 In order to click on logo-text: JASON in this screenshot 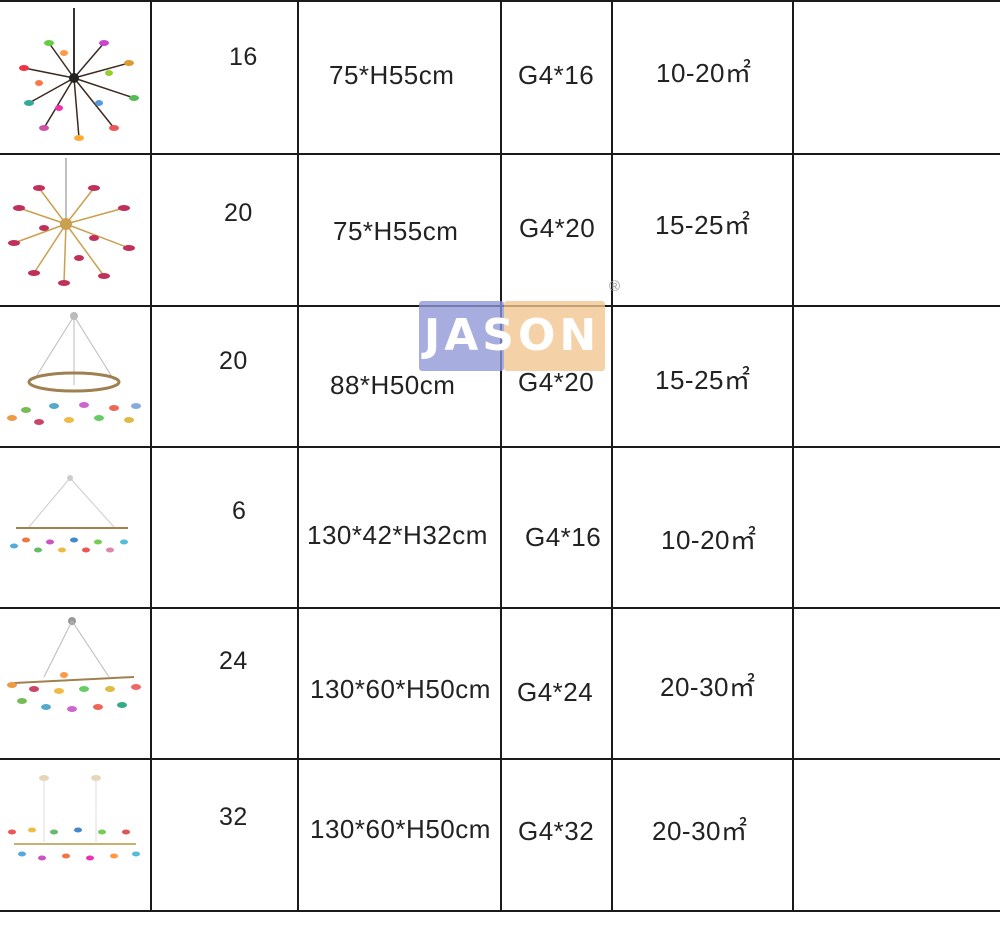, I will do `click(512, 335)`.